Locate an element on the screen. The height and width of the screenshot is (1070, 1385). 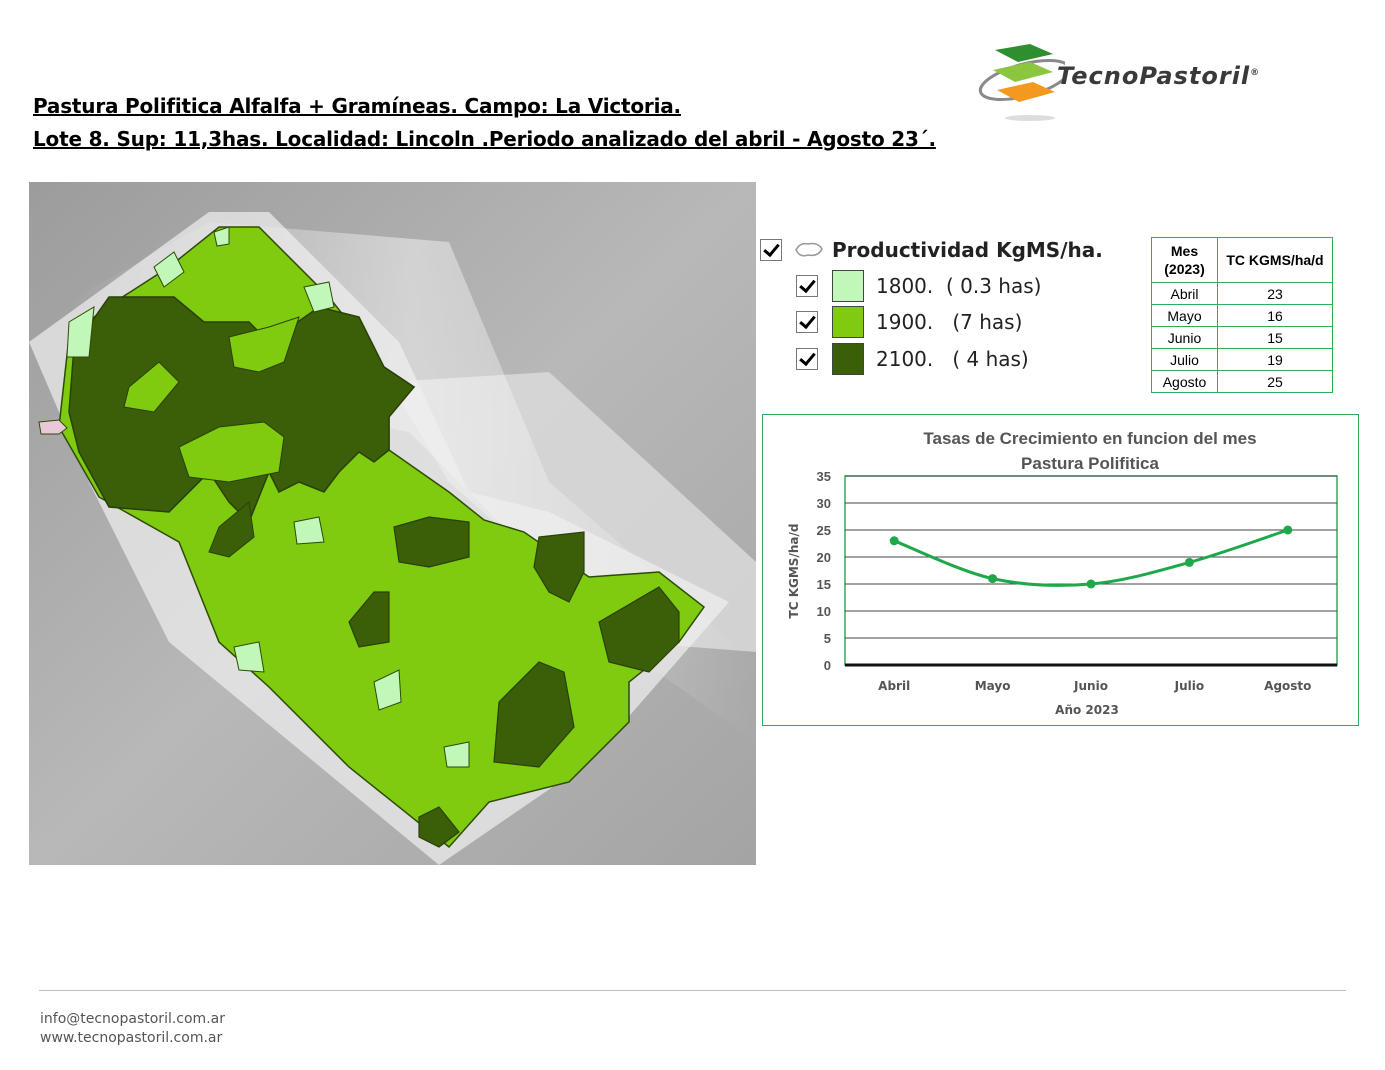
layer-polygon-icon is located at coordinates (809, 249).